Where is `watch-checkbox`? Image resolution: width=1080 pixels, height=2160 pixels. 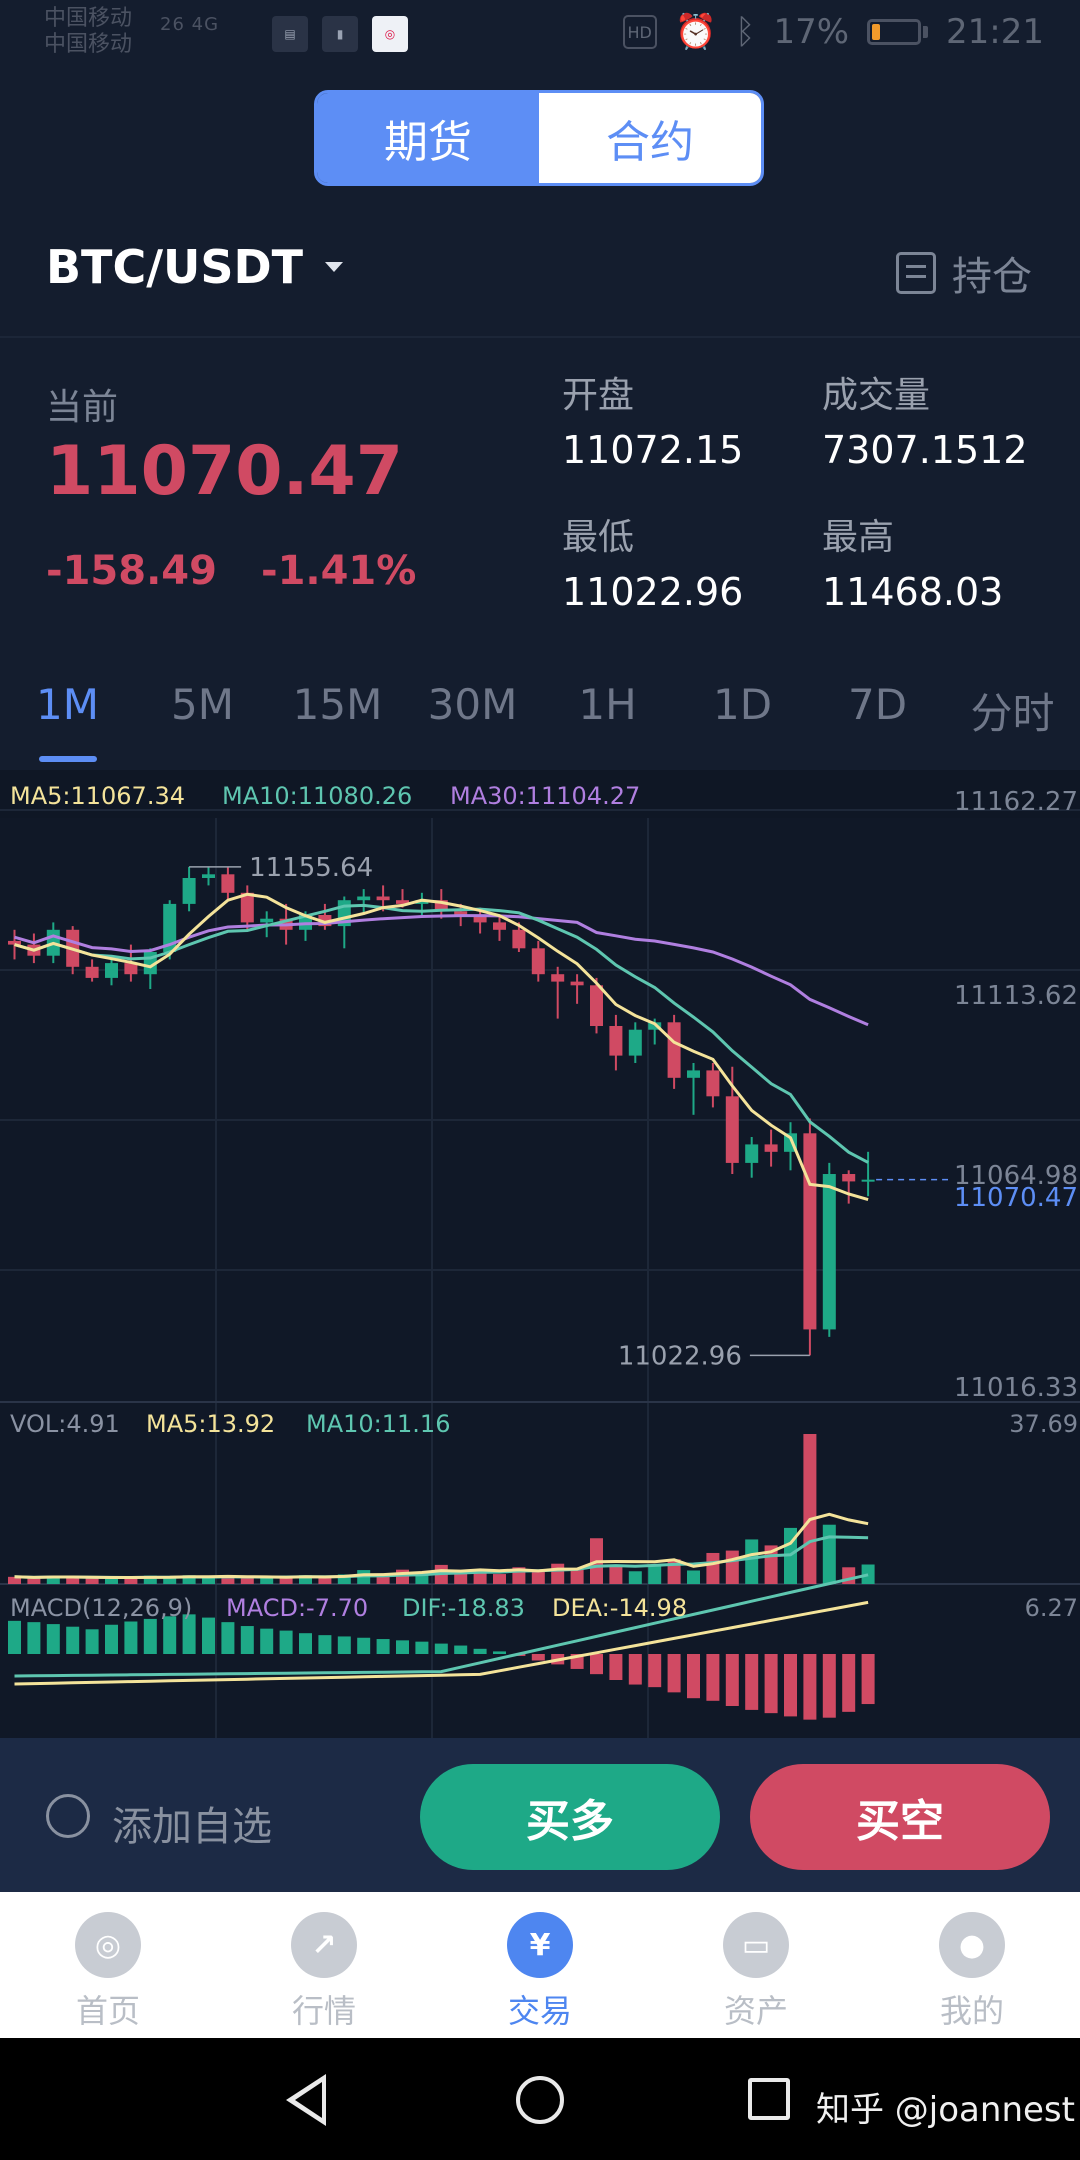
watch-checkbox is located at coordinates (68, 1816).